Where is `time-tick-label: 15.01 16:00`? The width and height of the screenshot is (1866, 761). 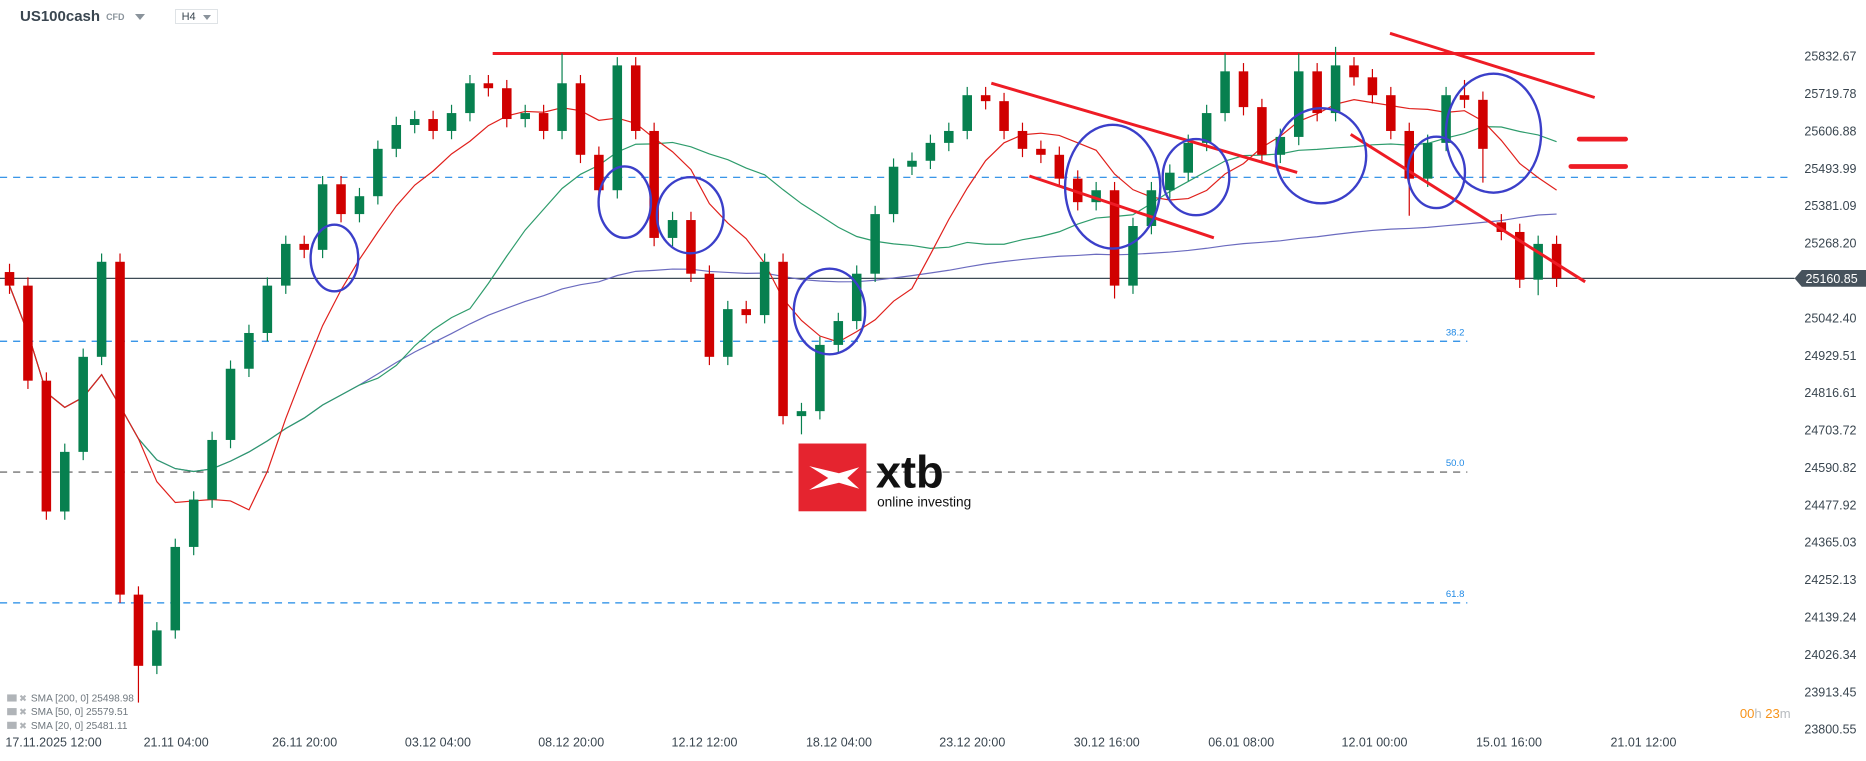 time-tick-label: 15.01 16:00 is located at coordinates (1509, 743).